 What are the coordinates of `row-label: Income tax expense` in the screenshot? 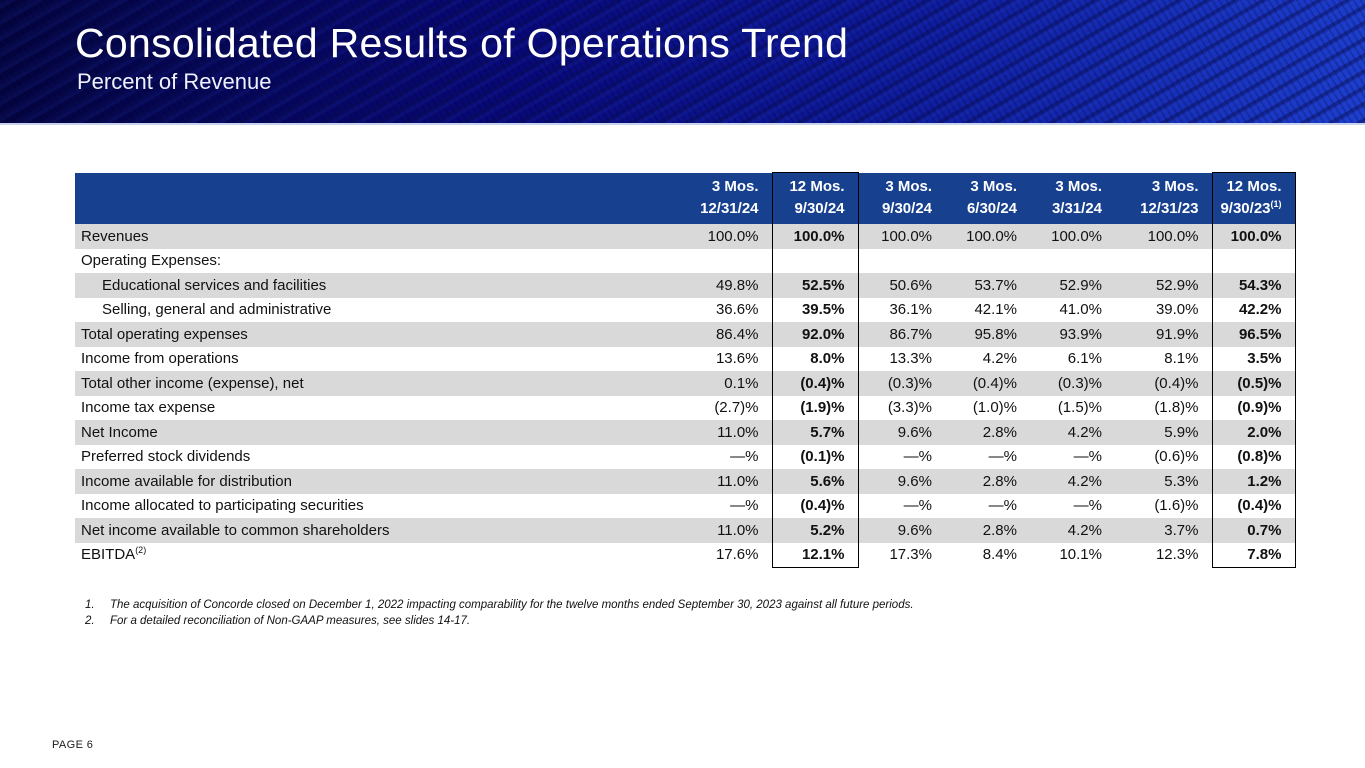 It's located at (148, 408).